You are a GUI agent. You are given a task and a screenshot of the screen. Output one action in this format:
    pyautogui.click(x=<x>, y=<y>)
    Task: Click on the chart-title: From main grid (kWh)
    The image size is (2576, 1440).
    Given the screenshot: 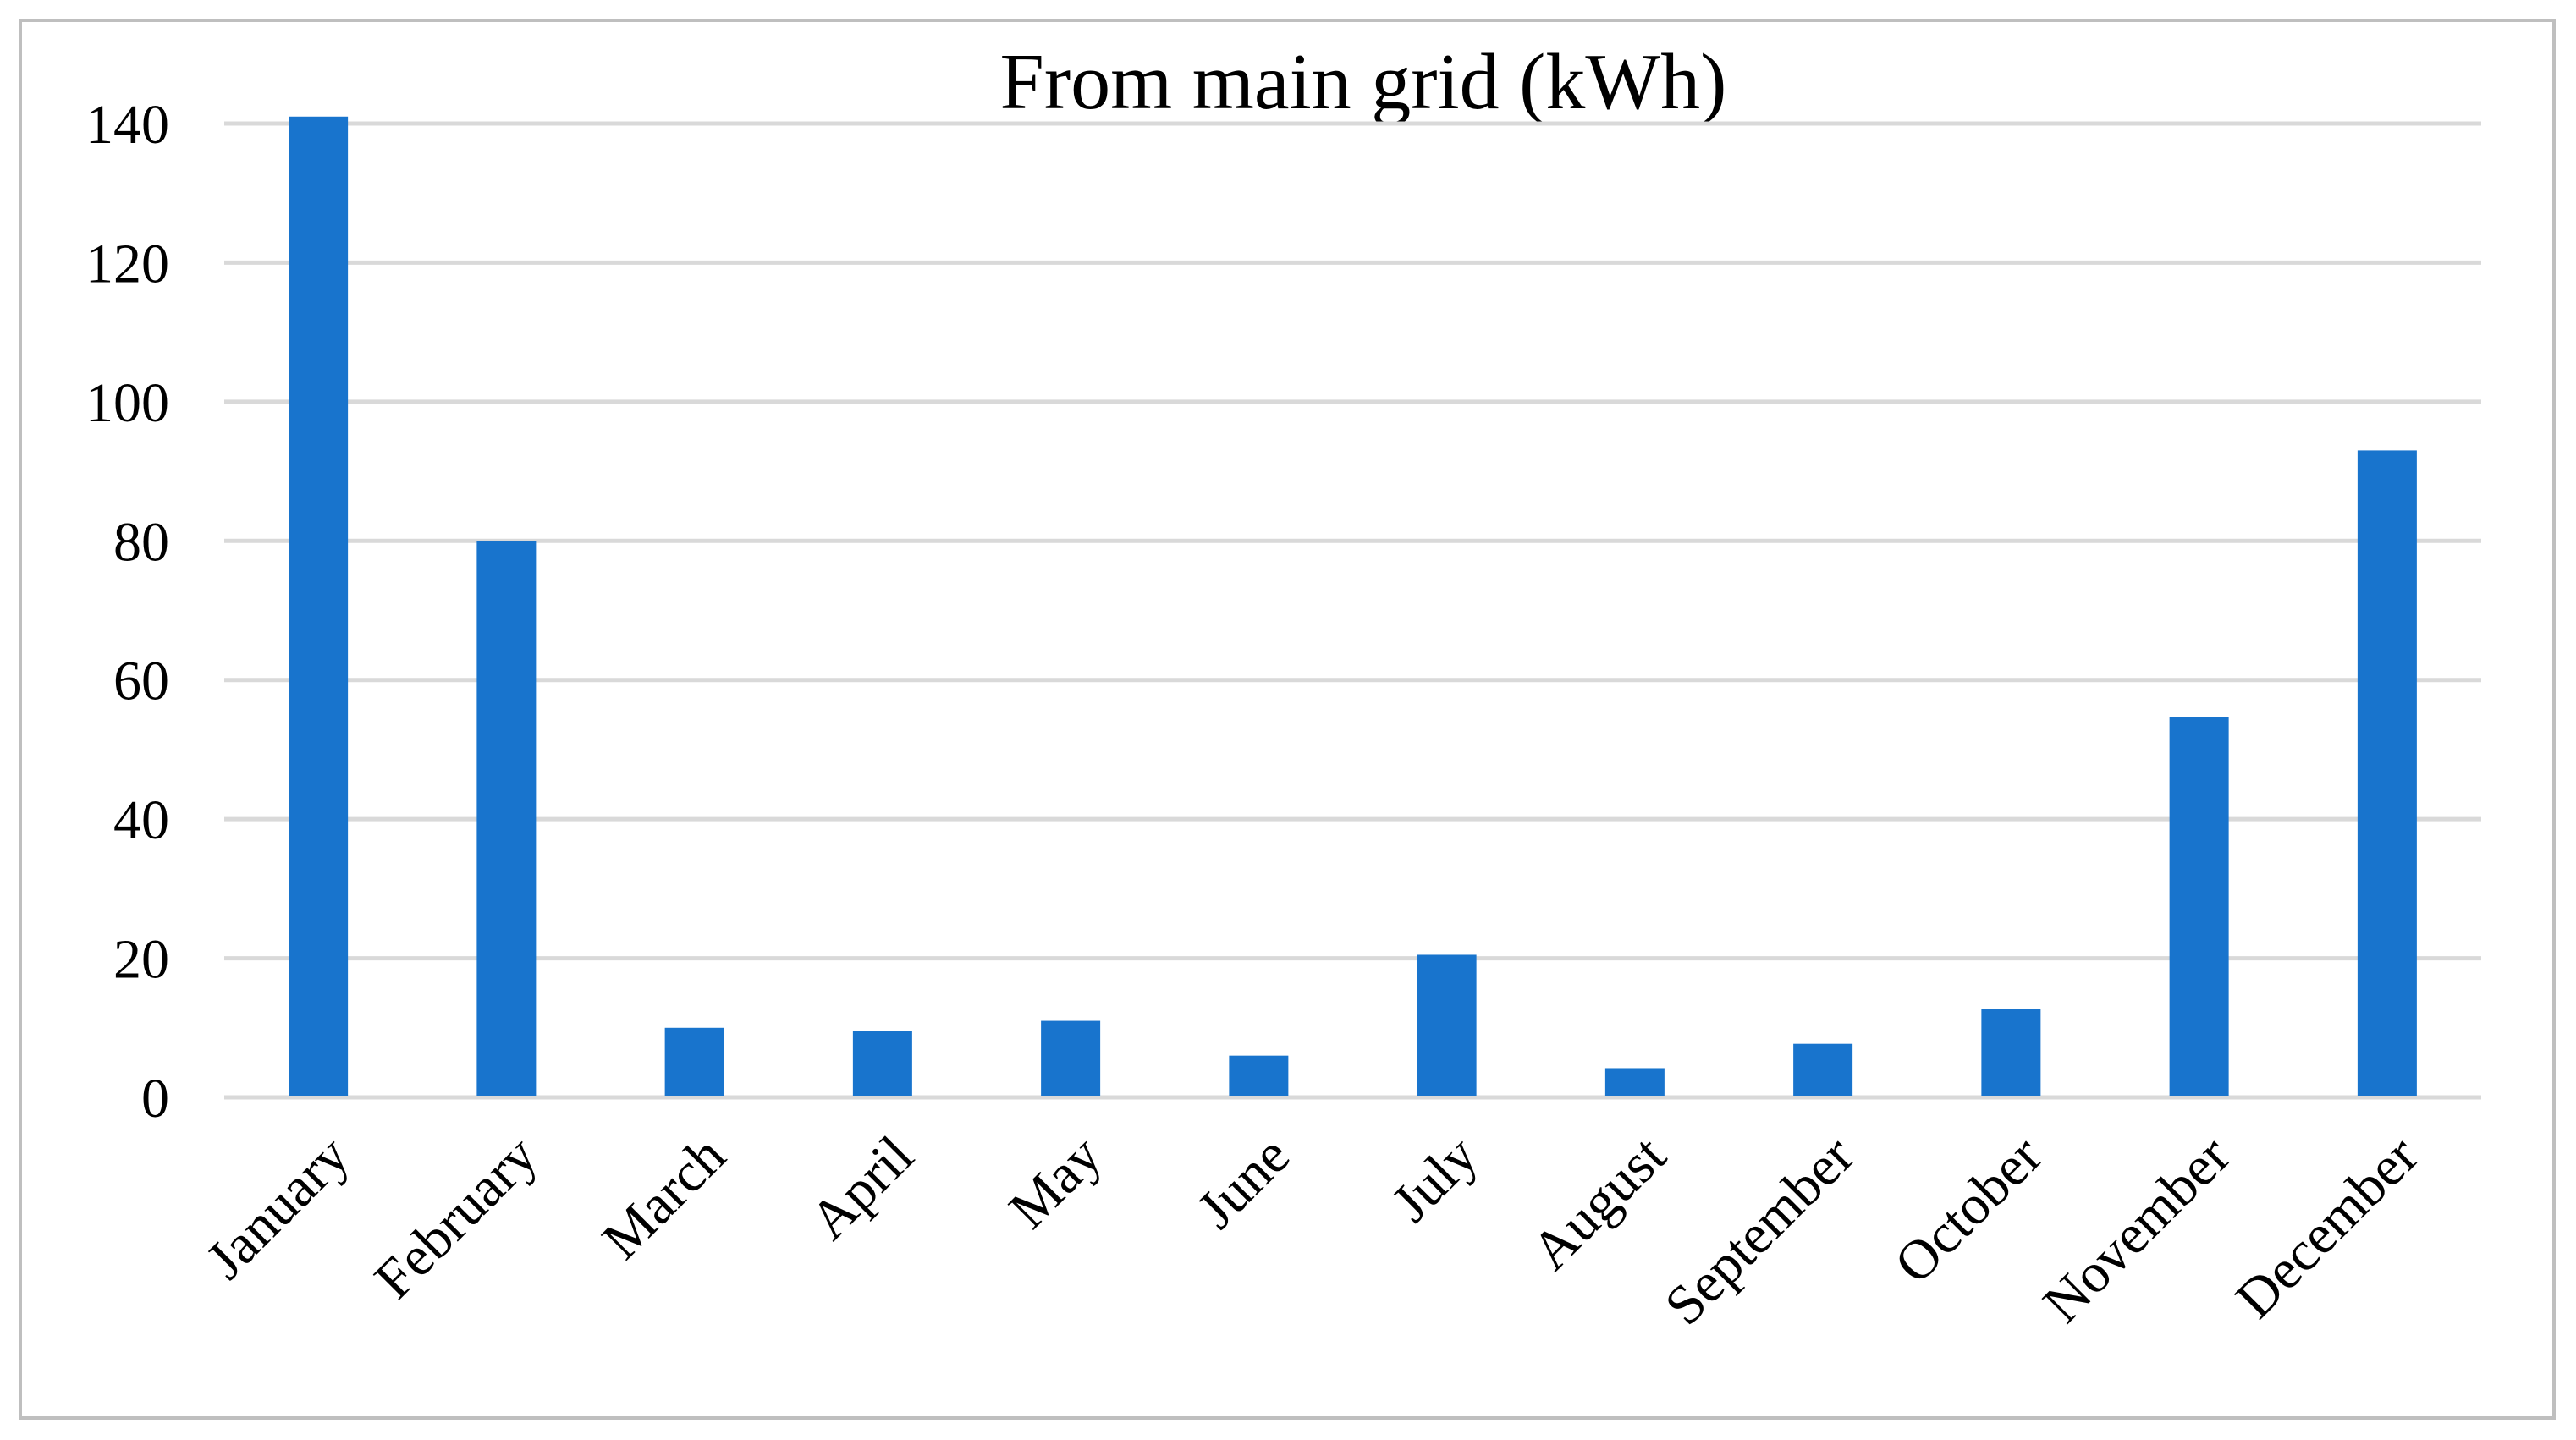 What is the action you would take?
    pyautogui.click(x=1363, y=82)
    